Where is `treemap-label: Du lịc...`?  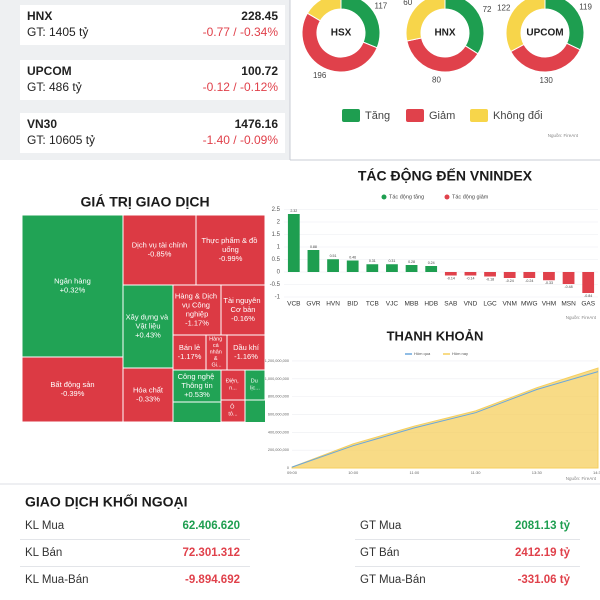
treemap-label: Du lịc... is located at coordinates (255, 385).